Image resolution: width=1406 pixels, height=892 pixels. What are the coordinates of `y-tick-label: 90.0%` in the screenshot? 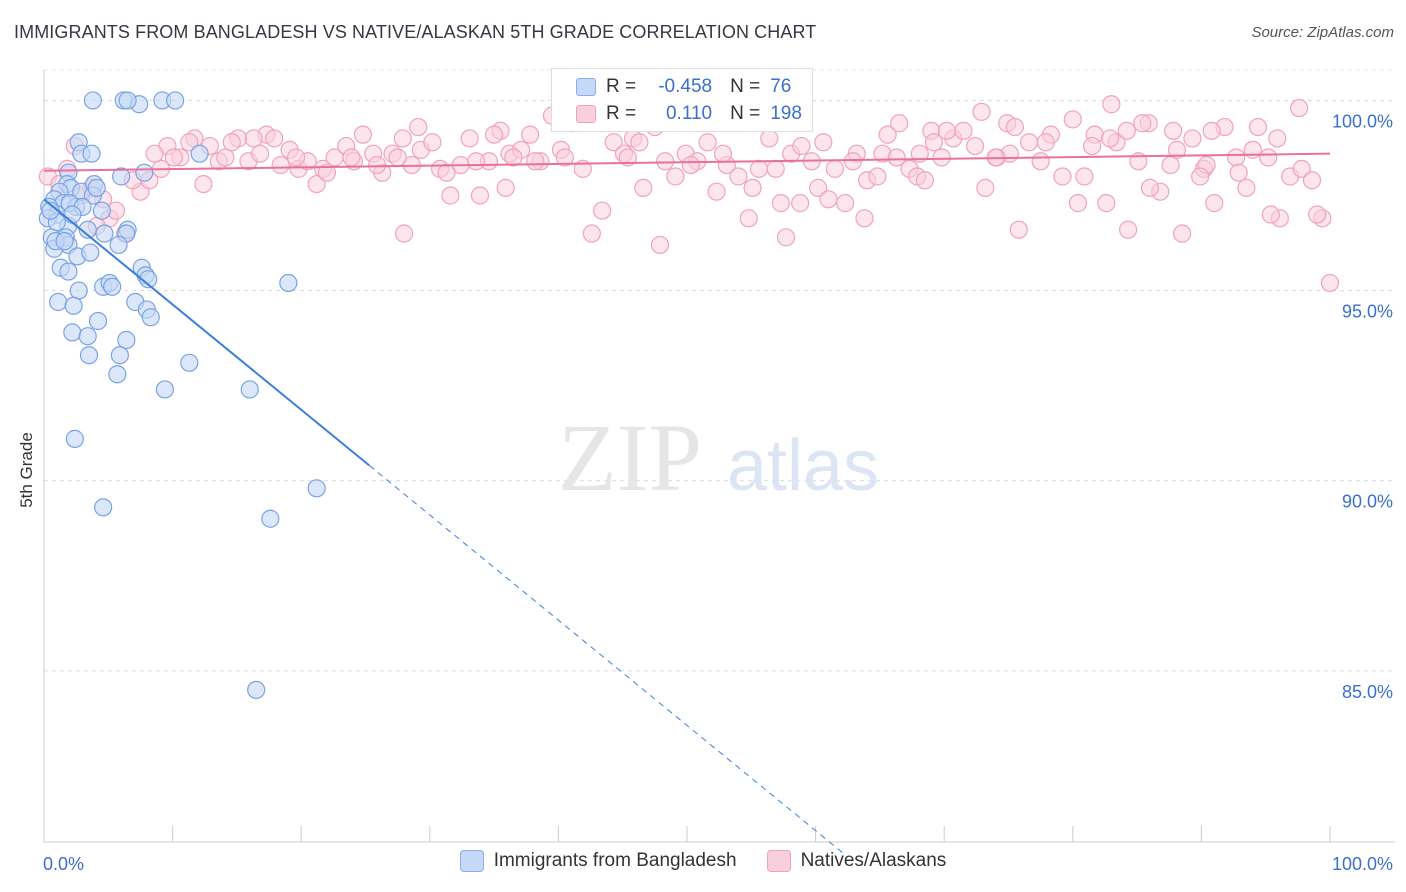 It's located at (1367, 502).